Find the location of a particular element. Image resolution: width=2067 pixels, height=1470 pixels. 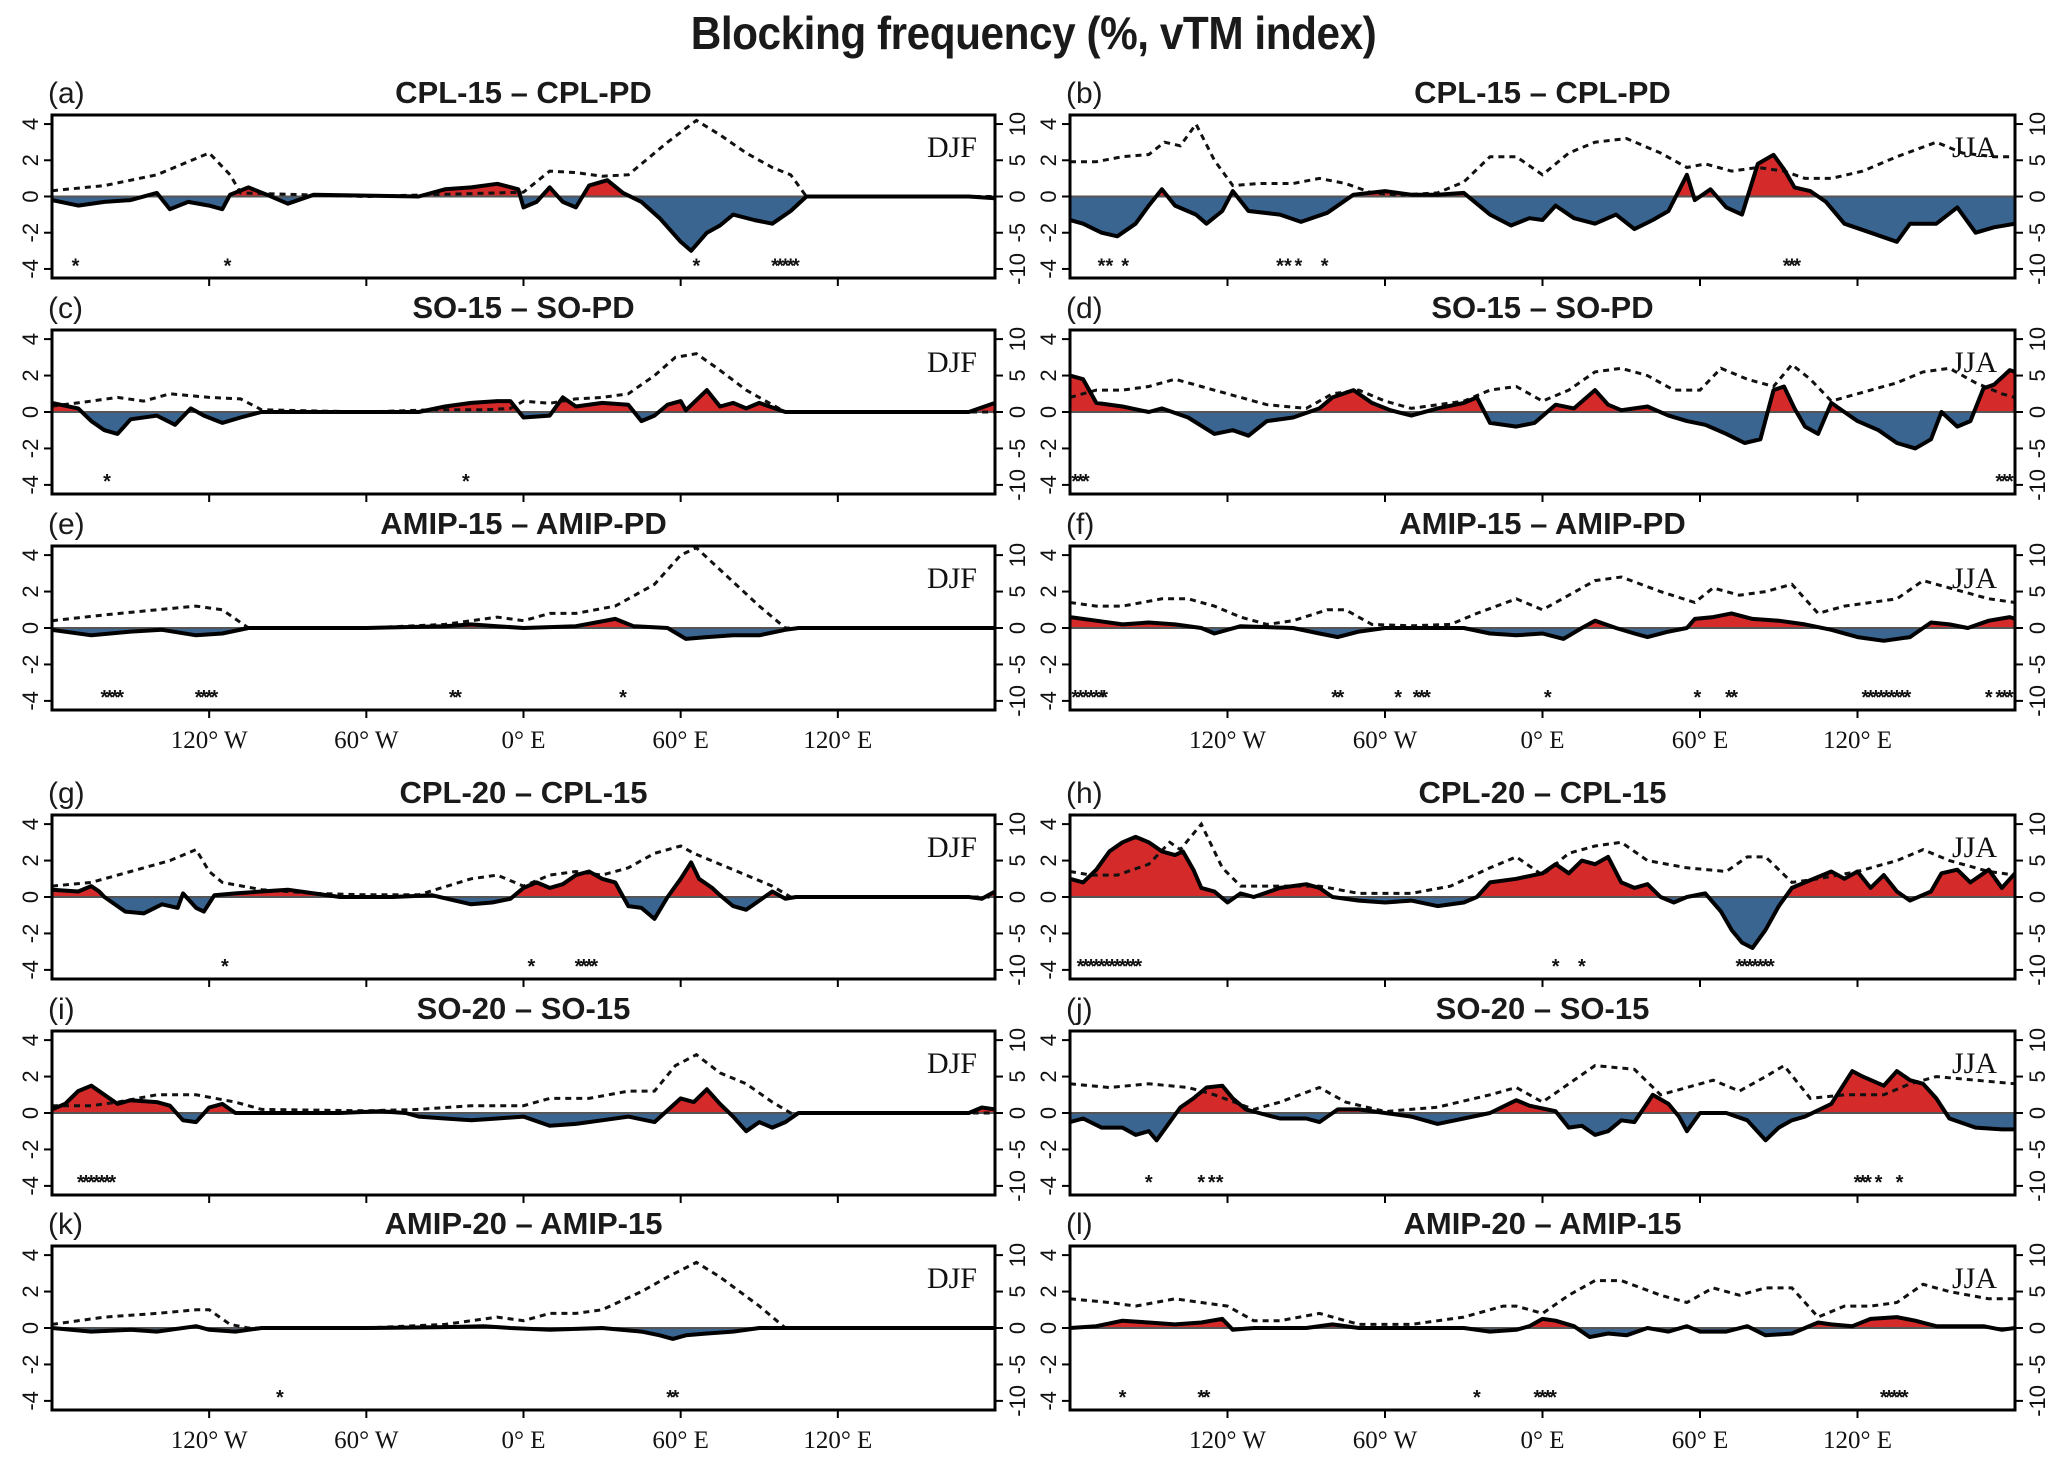

plot-area: * * * ***** is located at coordinates (523, 197).